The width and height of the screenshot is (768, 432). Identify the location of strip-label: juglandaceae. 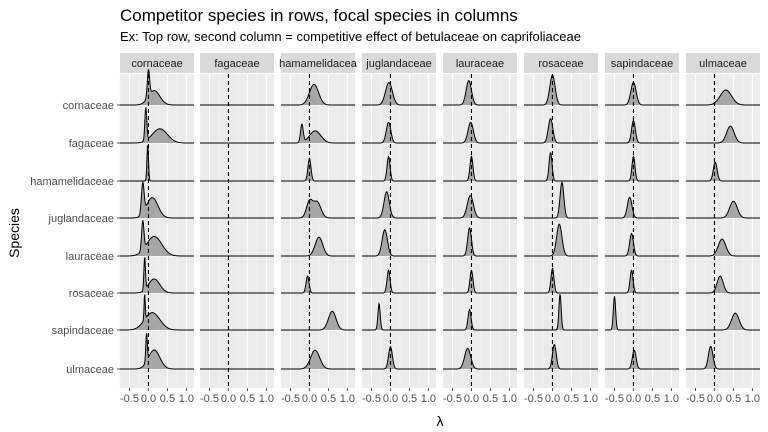
(398, 64).